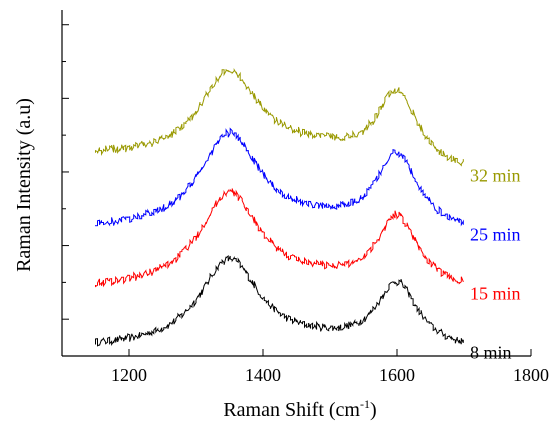  Describe the element at coordinates (495, 264) in the screenshot. I see `series-labels: 8 min 15 min 25 min 32 min` at that location.